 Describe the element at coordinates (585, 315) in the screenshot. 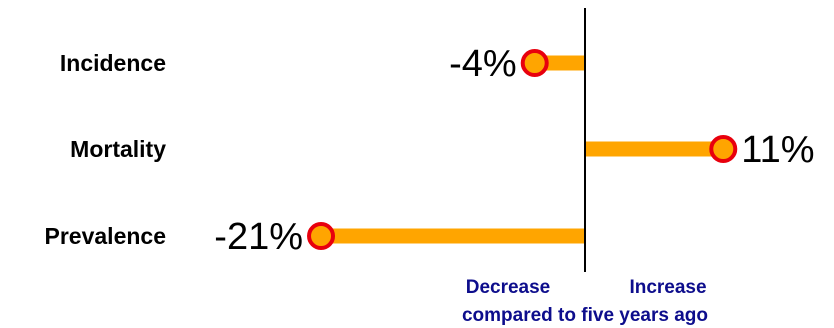

I see `x-axis-label: compared to five years ago` at that location.